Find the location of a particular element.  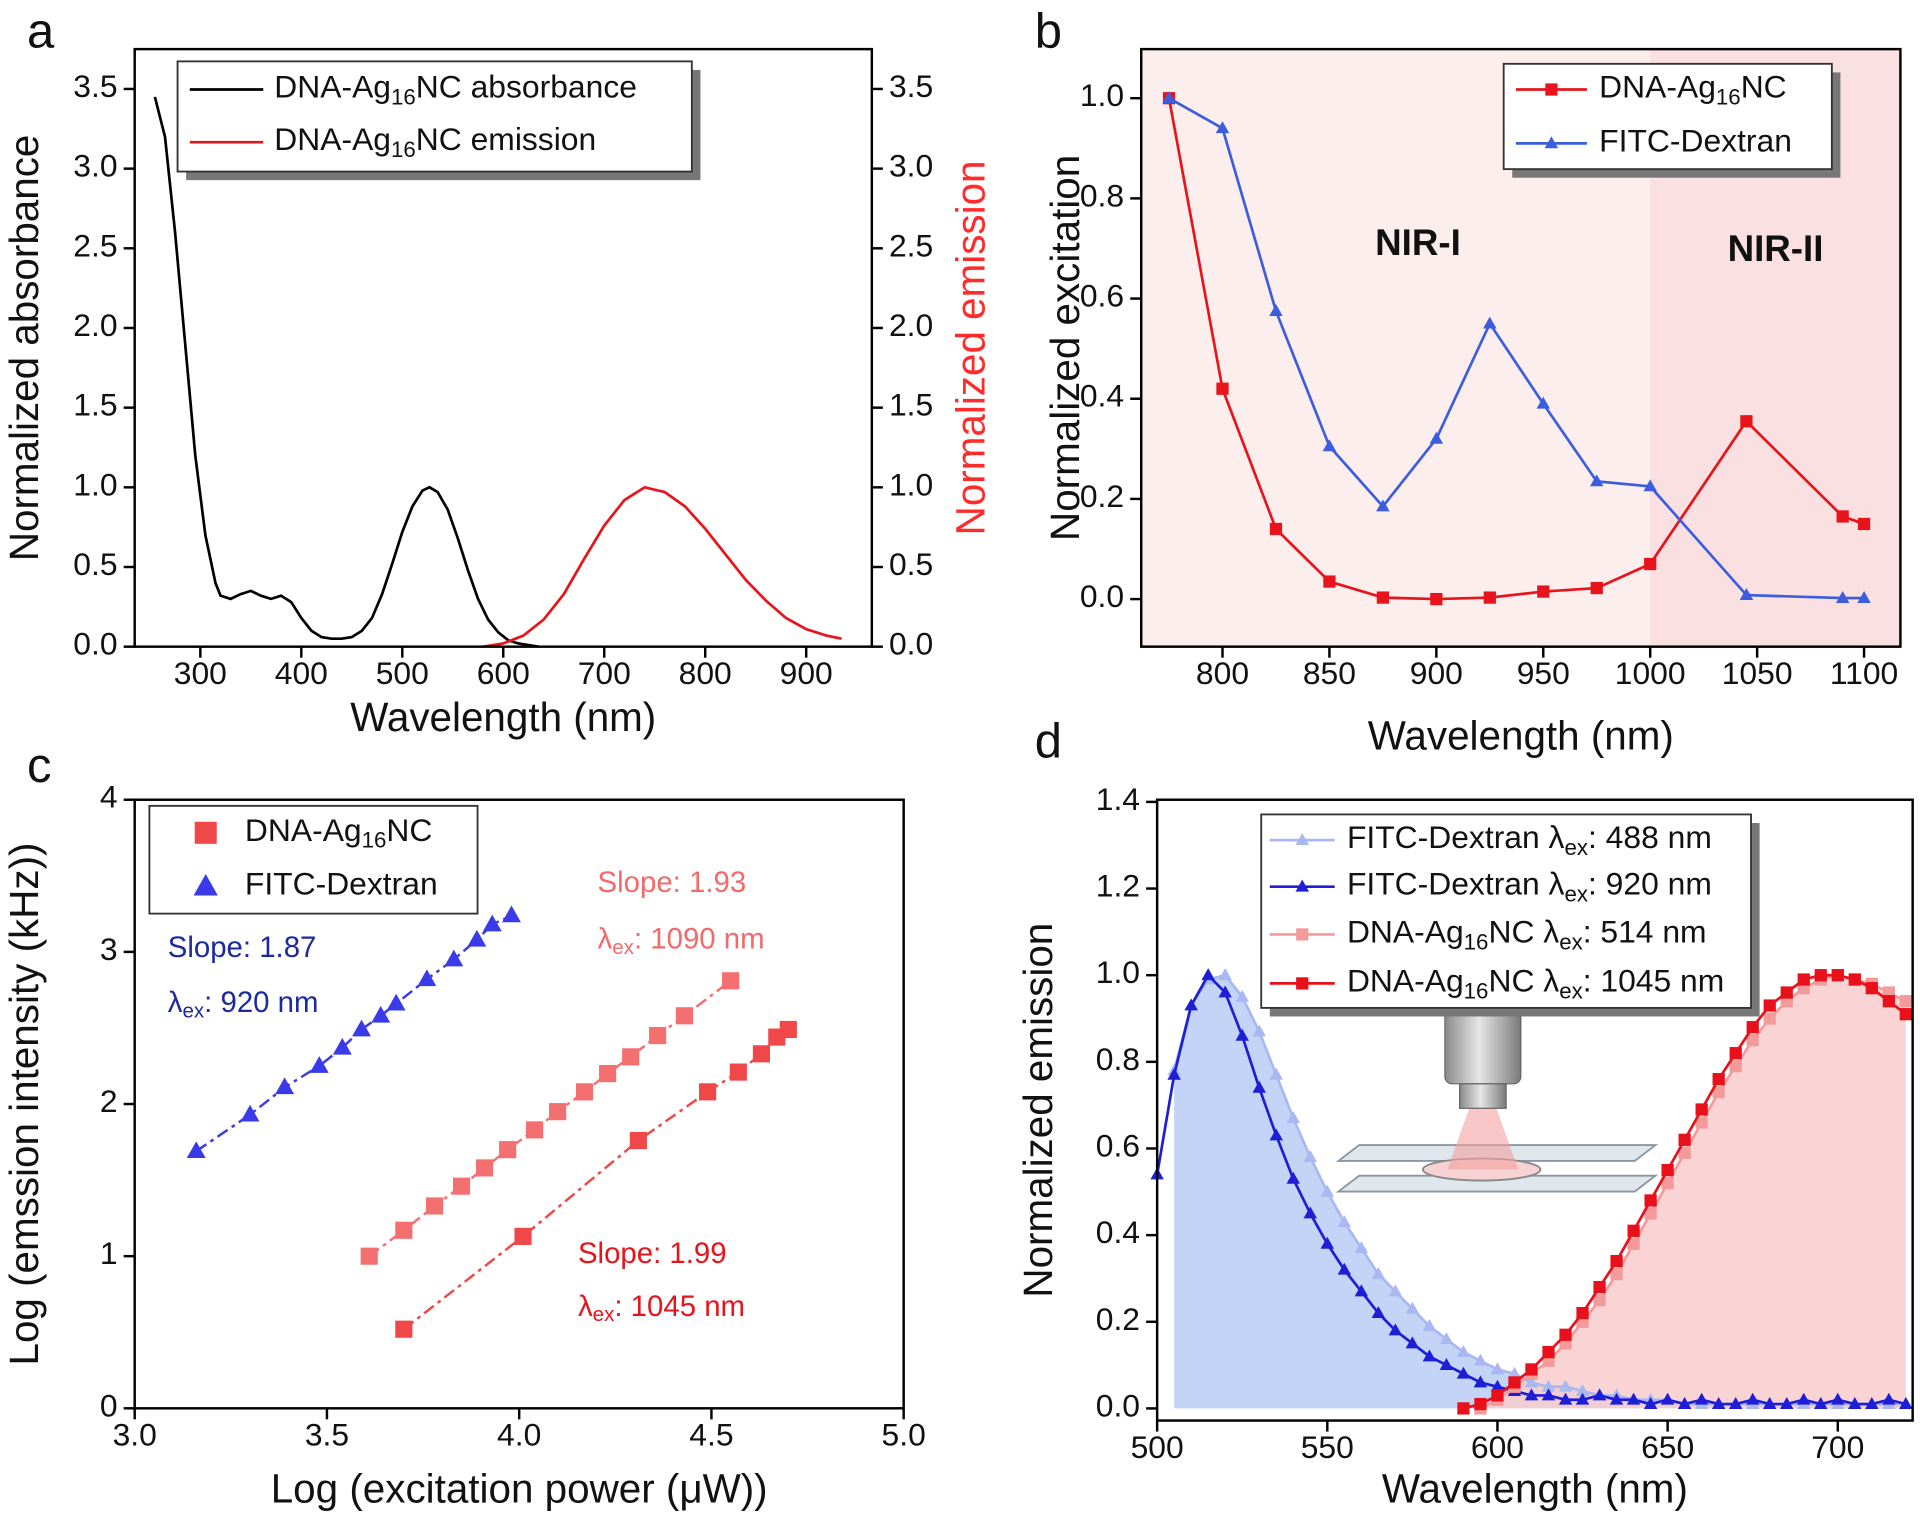

y2-tick-label: 3.0 is located at coordinates (911, 166).